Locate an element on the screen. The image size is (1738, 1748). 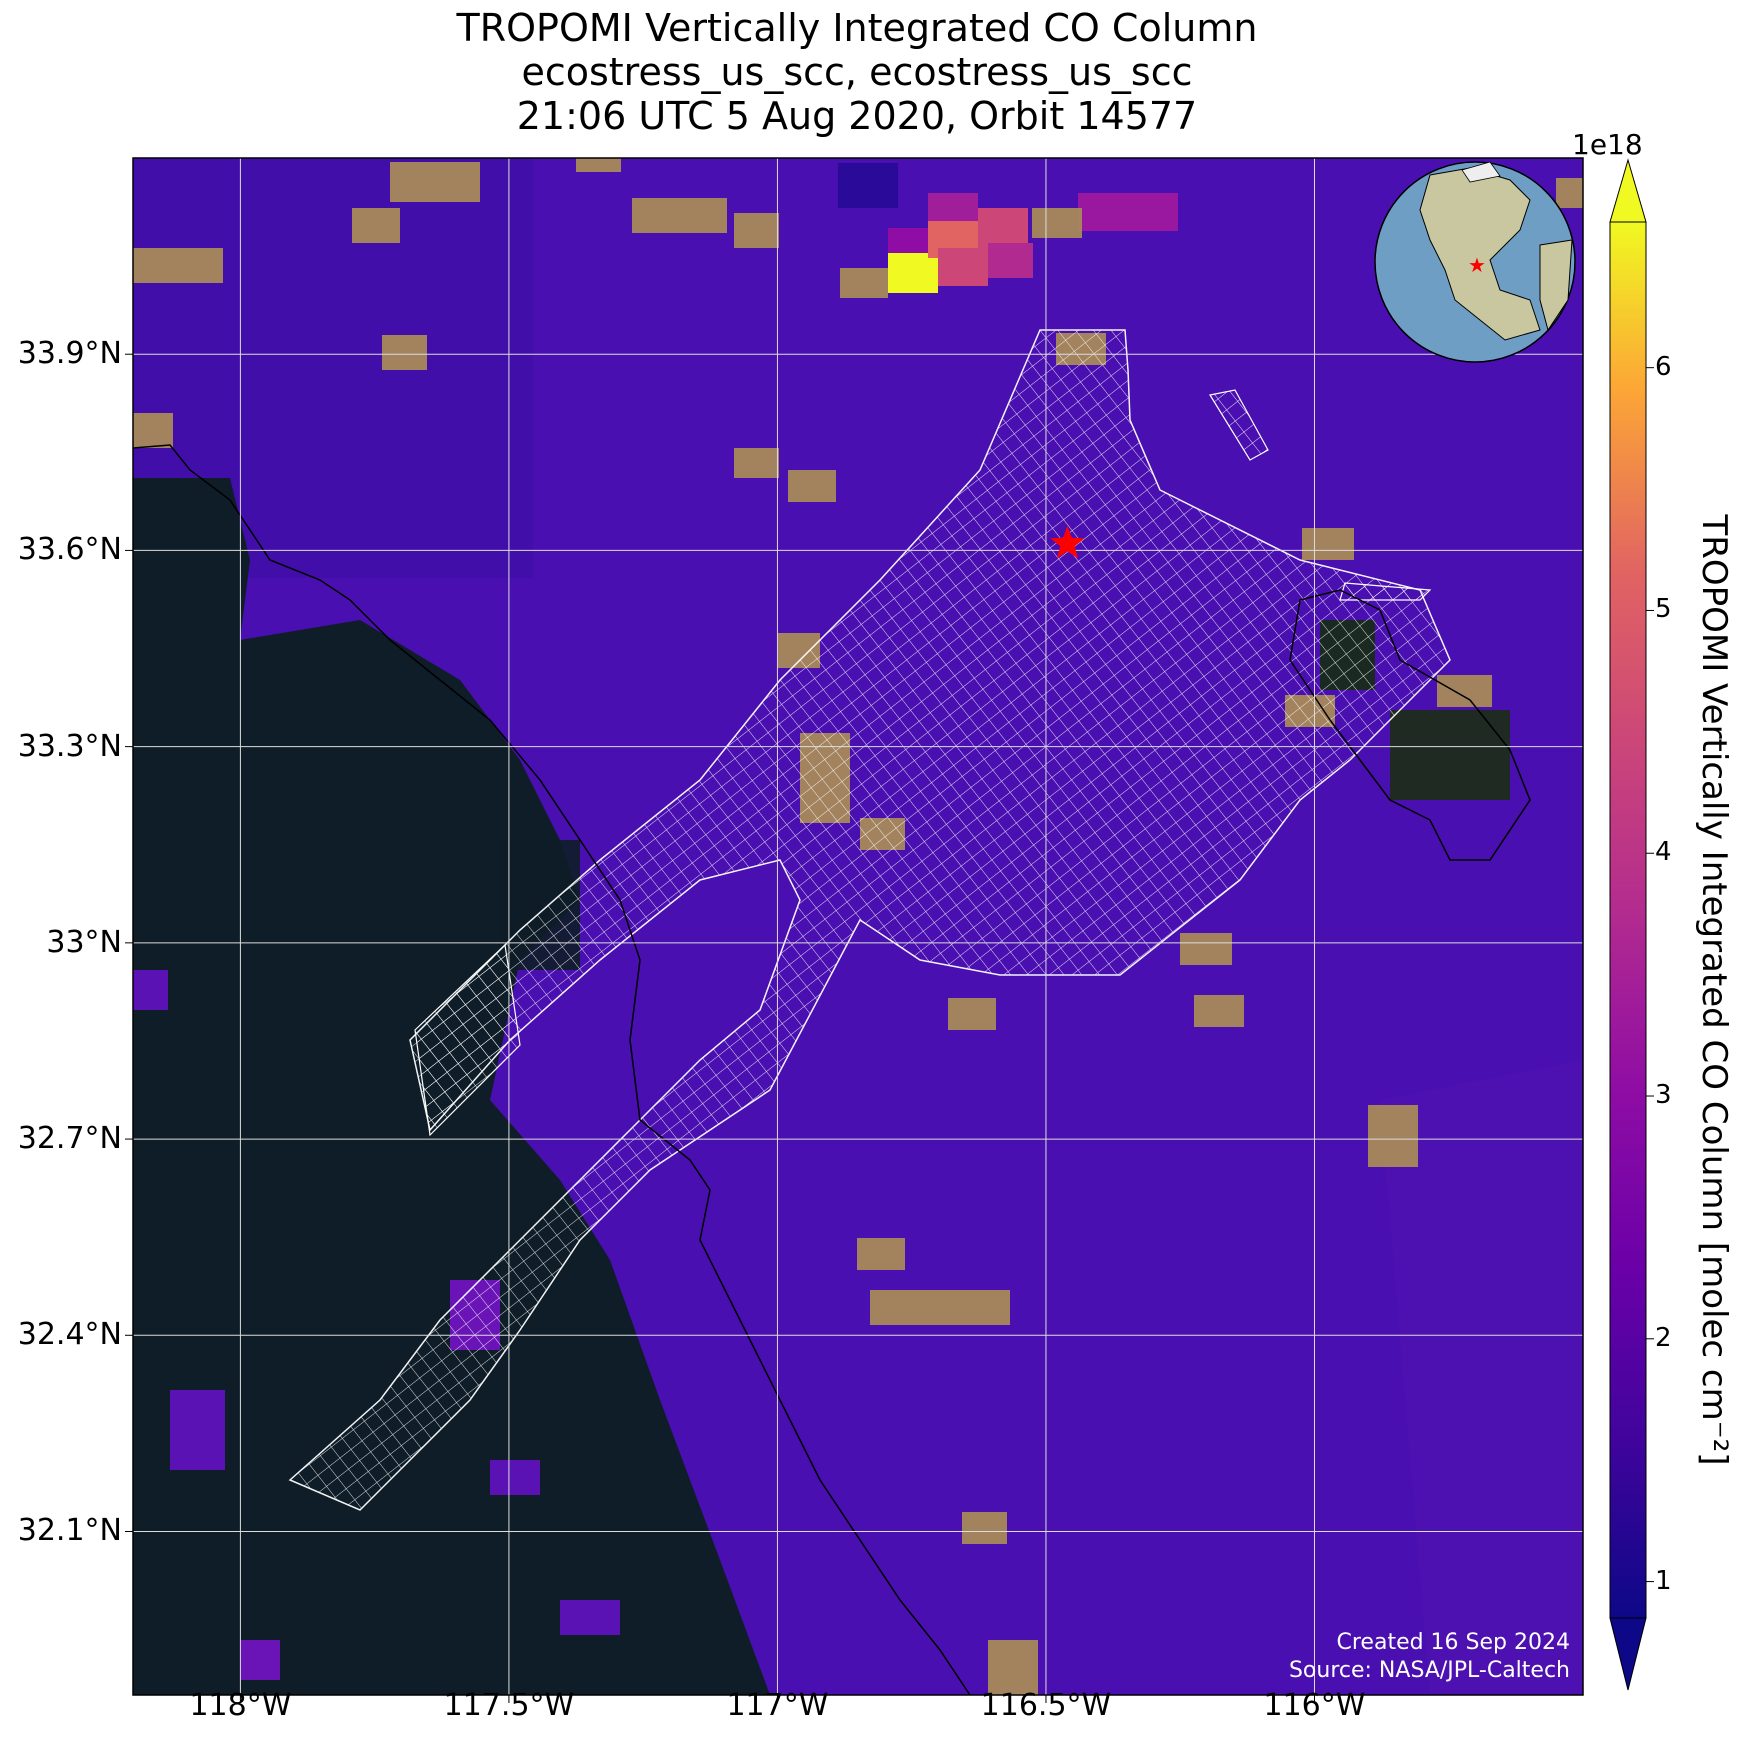
lat-tick-label: 33°N is located at coordinates (84, 942).